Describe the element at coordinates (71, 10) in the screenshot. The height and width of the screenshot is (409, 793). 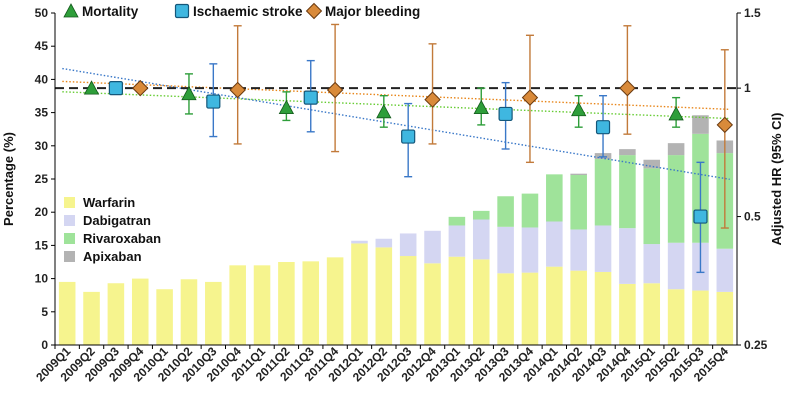
I see `legend-mortality-icon` at that location.